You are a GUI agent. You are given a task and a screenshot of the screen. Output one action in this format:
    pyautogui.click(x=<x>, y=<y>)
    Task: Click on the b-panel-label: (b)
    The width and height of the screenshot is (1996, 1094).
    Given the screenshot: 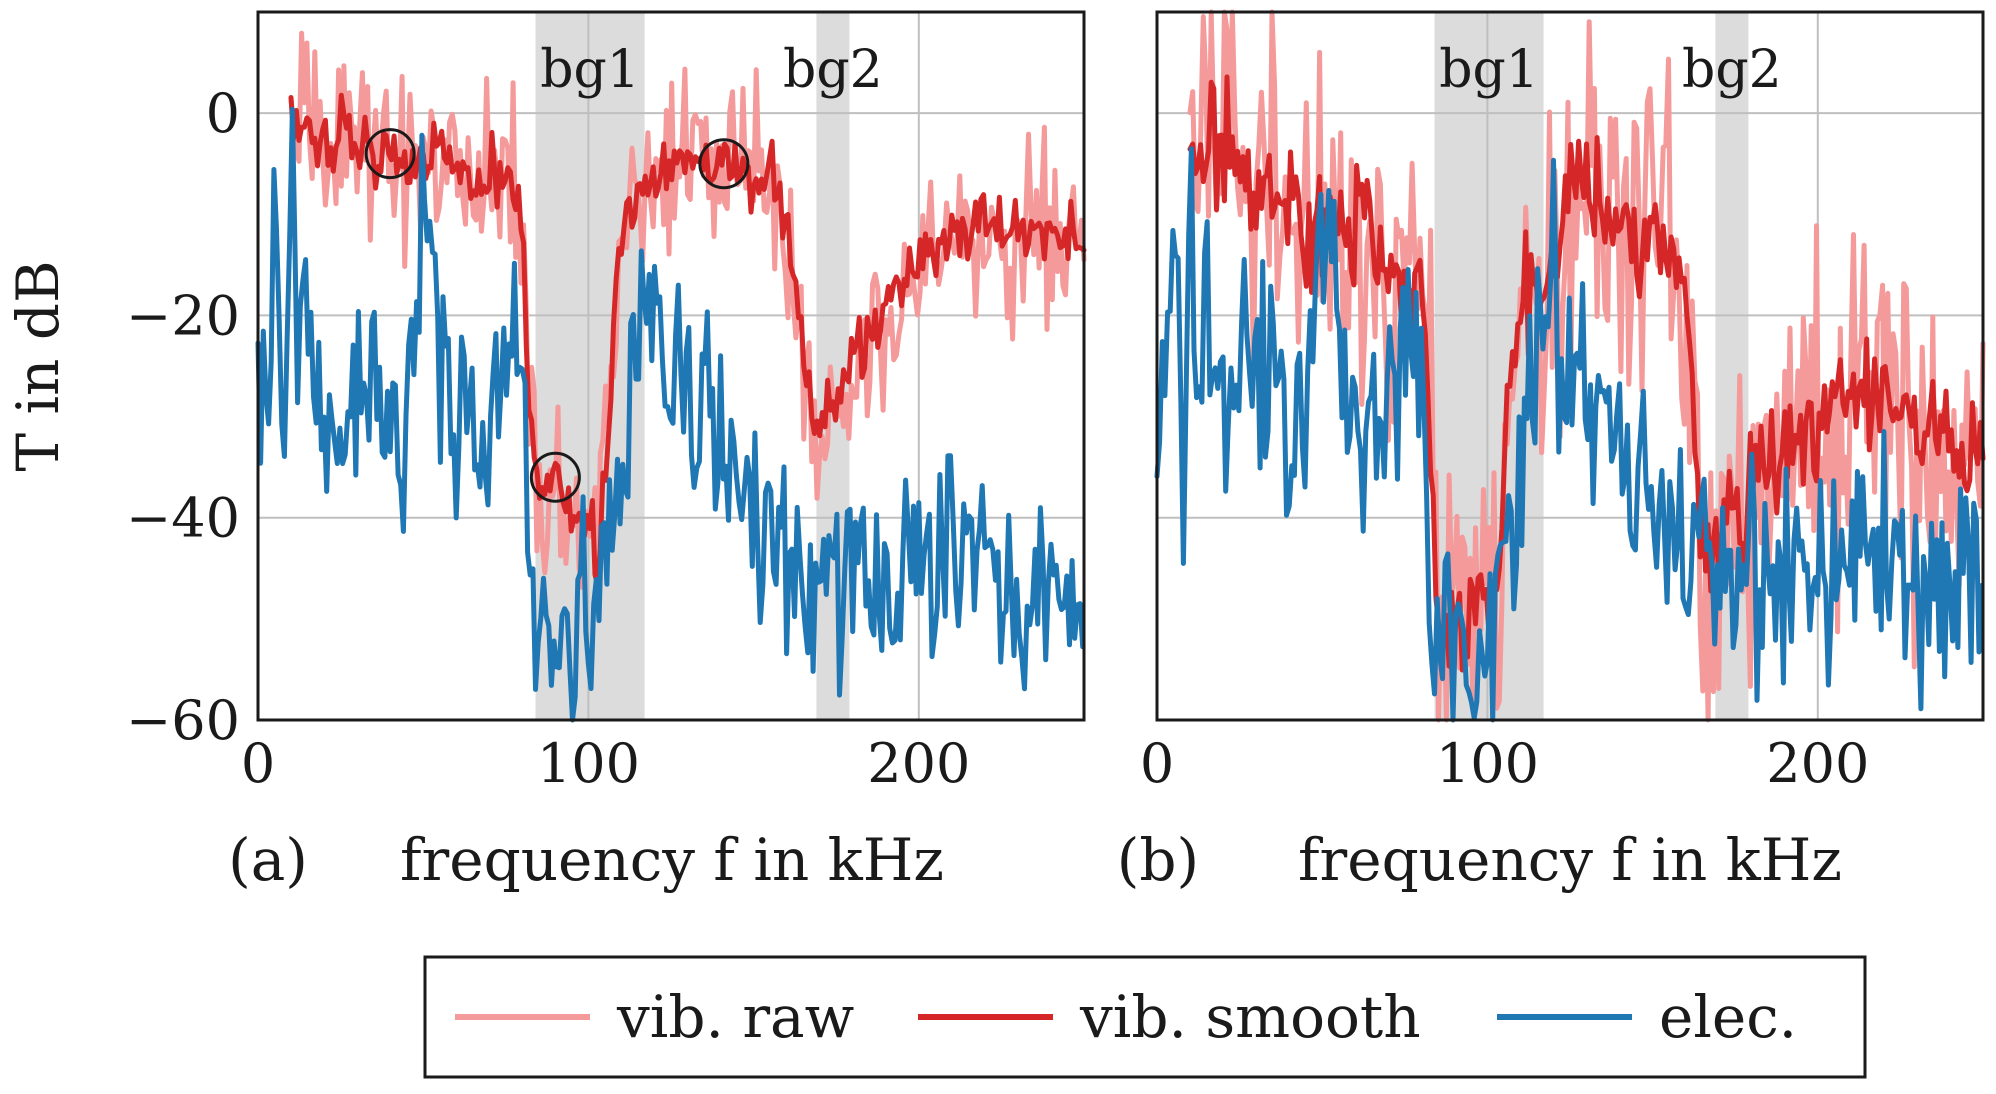 What is the action you would take?
    pyautogui.click(x=1158, y=860)
    